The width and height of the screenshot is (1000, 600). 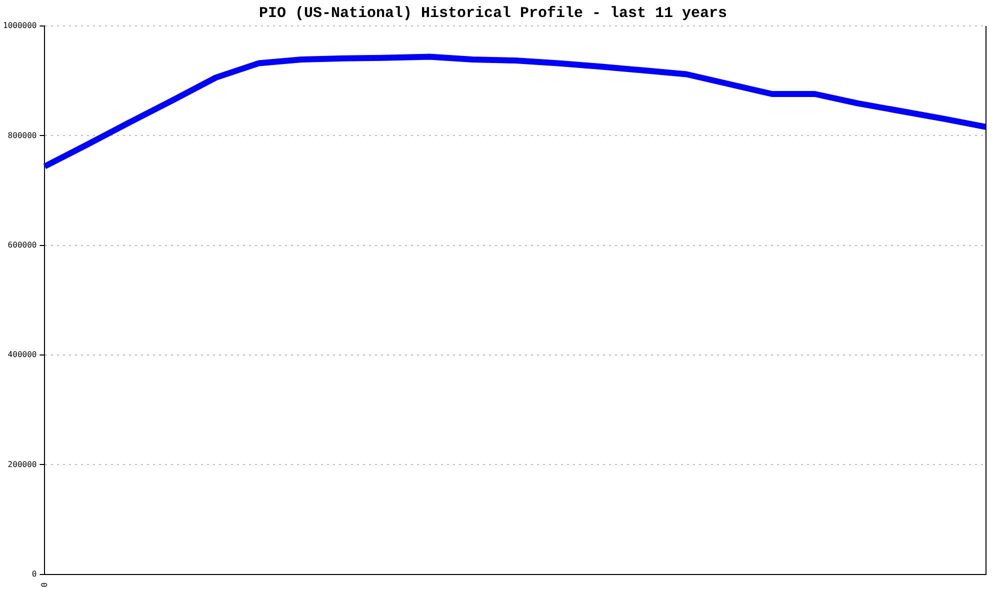 I want to click on y-tick-label: 1000000, so click(x=19, y=25).